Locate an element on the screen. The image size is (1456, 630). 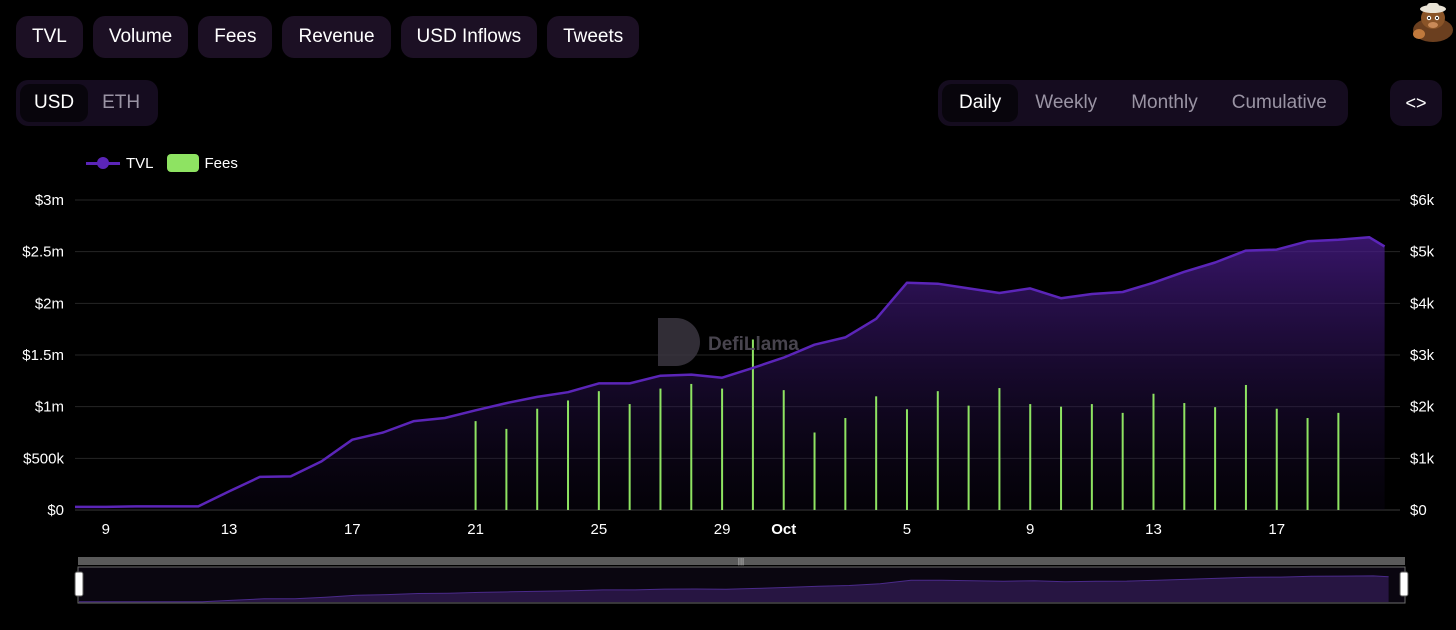
y-right-tick-label: $0 is located at coordinates (1418, 510).